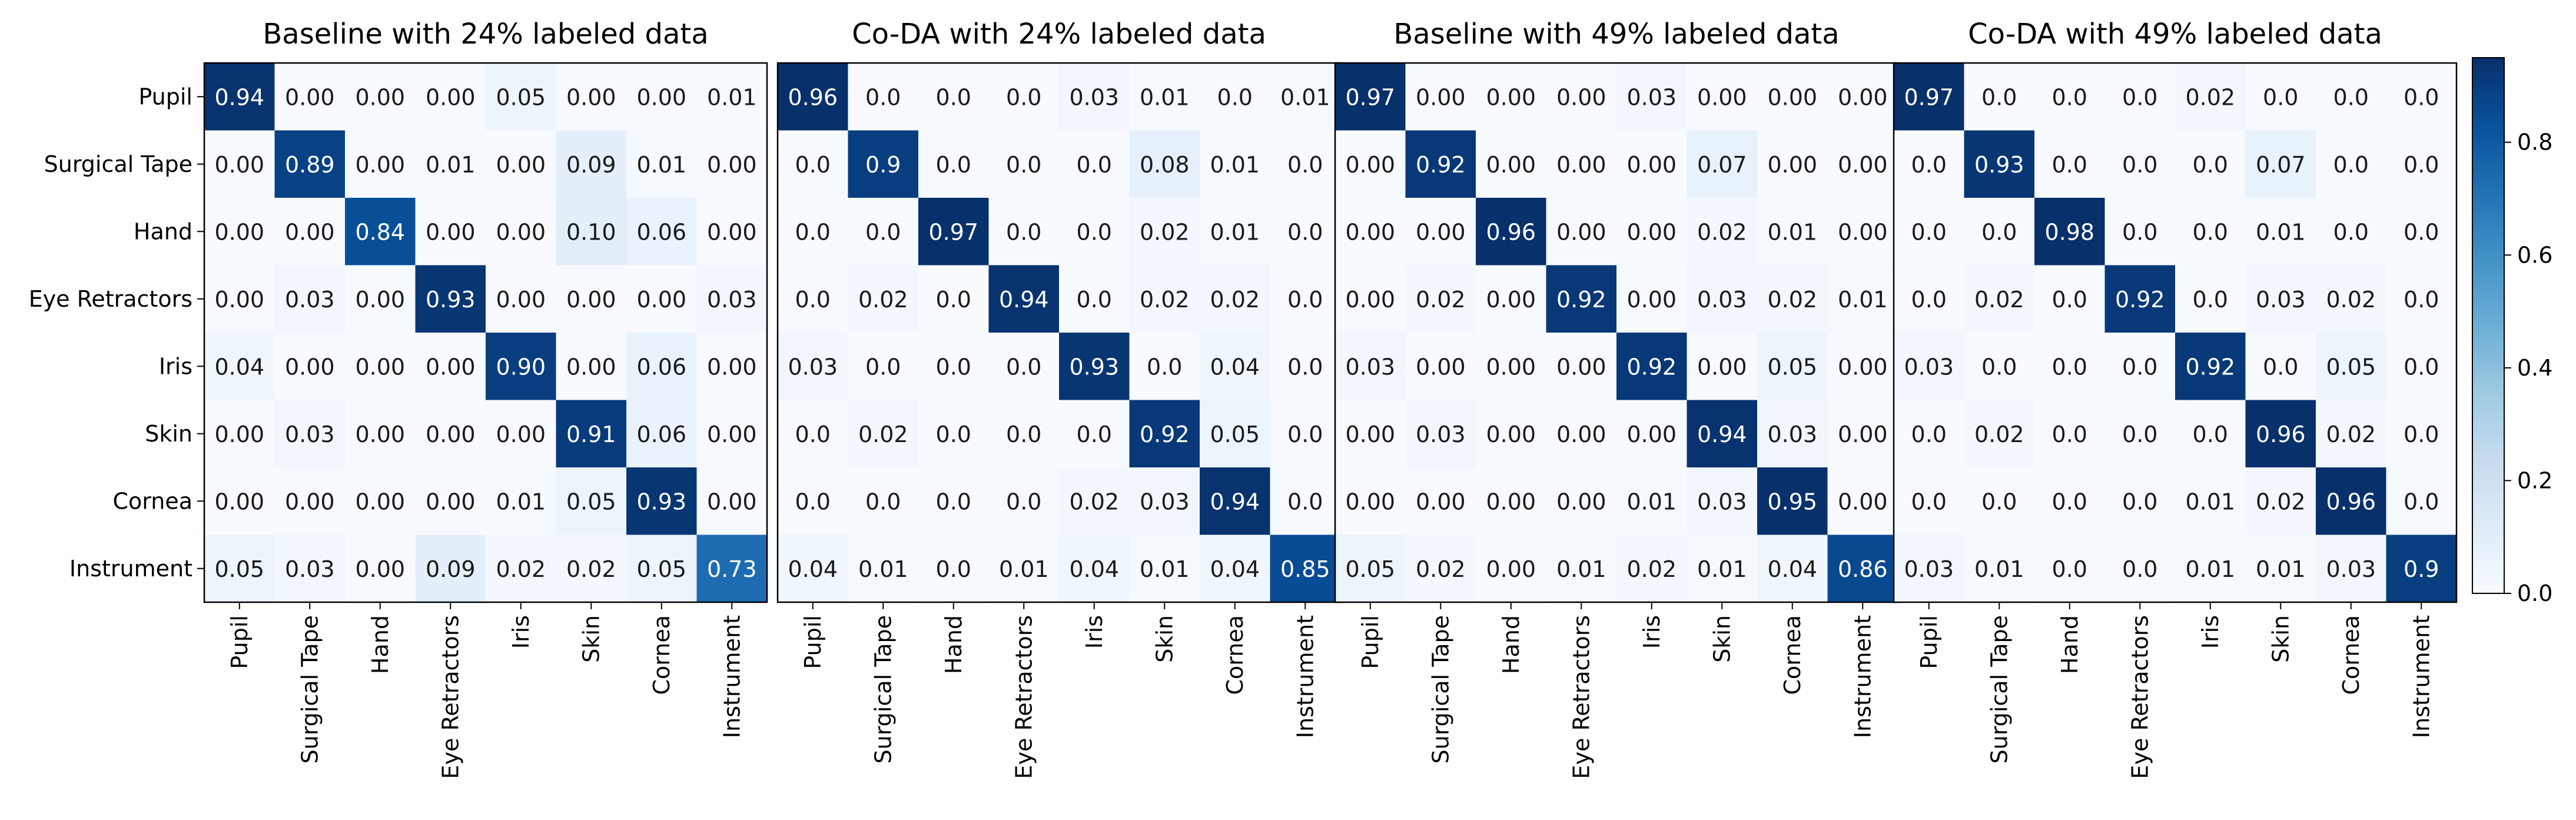 The height and width of the screenshot is (820, 2576). I want to click on x-tick-label: Skin, so click(591, 639).